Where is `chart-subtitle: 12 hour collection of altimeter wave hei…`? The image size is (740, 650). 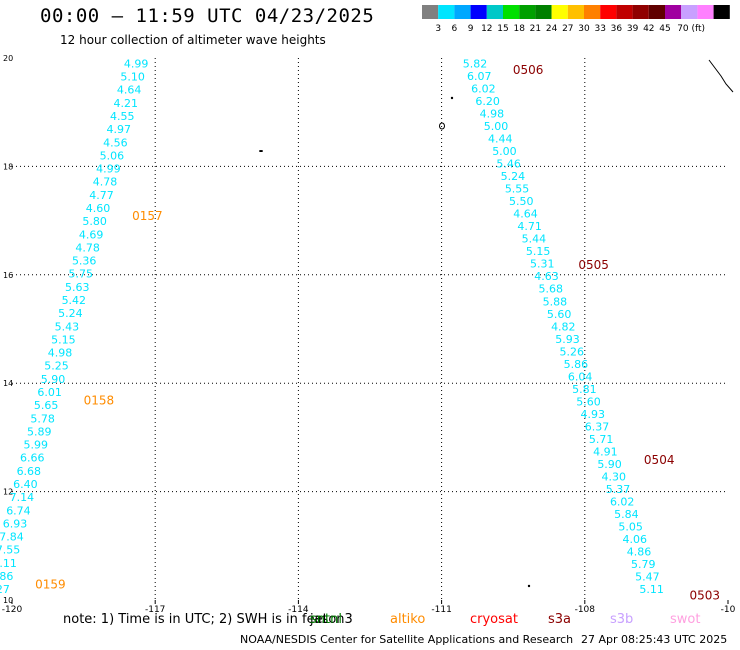 chart-subtitle: 12 hour collection of altimeter wave hei… is located at coordinates (193, 40).